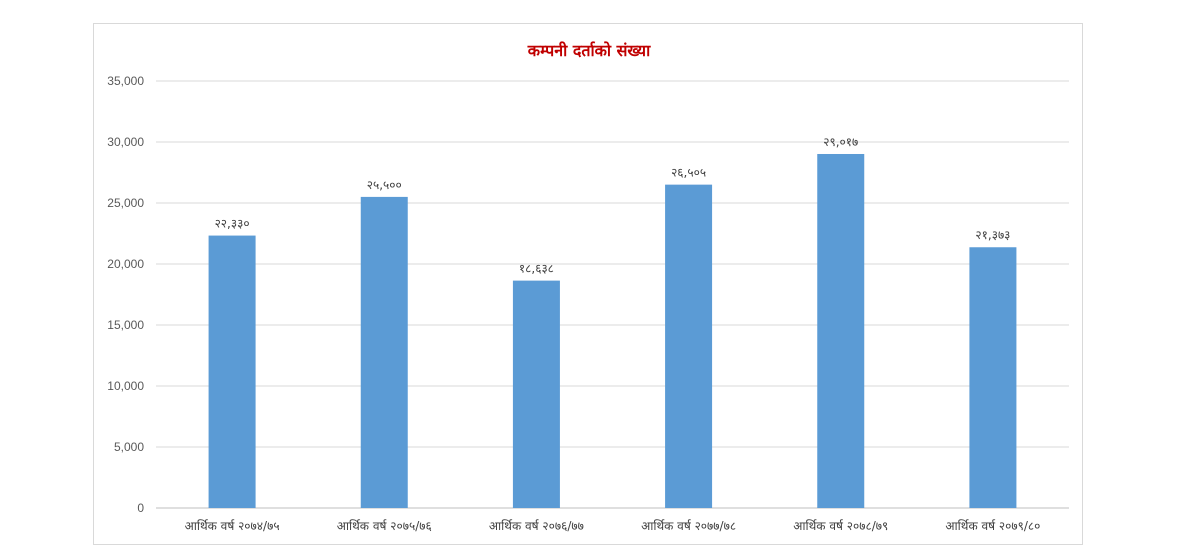 The height and width of the screenshot is (553, 1200). What do you see at coordinates (536, 526) in the screenshot?
I see `x-tick-label: आर्थिक वर्ष २०७६/७७` at bounding box center [536, 526].